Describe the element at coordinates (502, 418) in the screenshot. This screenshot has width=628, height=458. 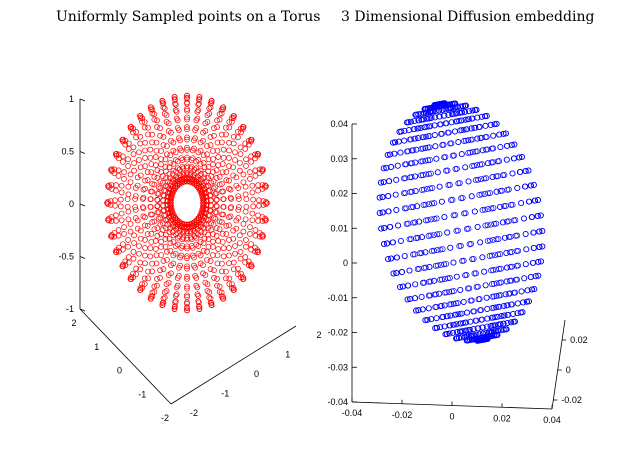
I see `x-tick-label: 0.02` at that location.